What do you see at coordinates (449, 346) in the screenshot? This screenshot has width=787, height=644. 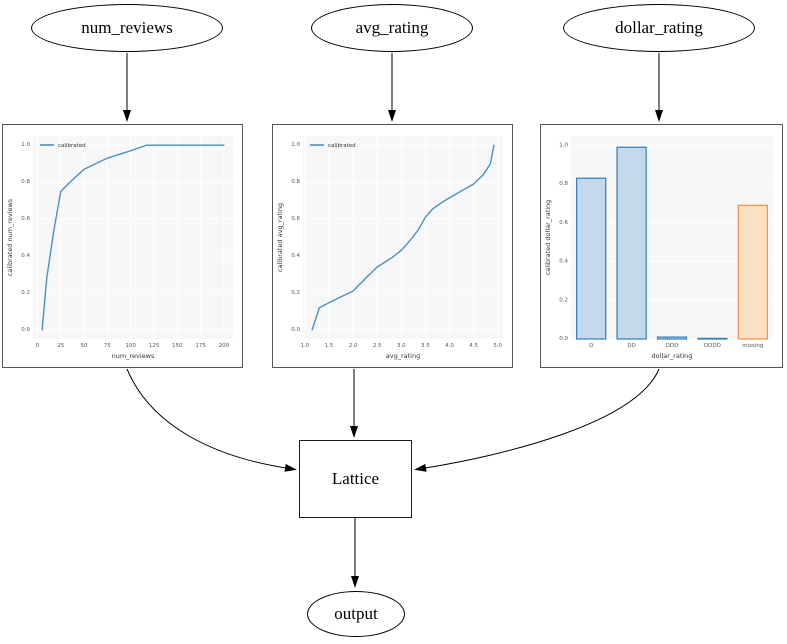 I see `xtick-label: 4.0` at bounding box center [449, 346].